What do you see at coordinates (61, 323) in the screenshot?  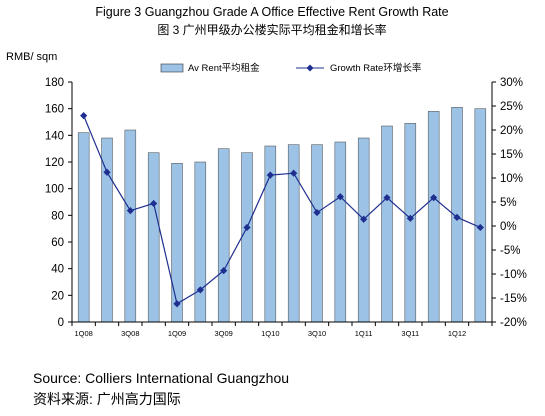 I see `y-left-tick-label: 0` at bounding box center [61, 323].